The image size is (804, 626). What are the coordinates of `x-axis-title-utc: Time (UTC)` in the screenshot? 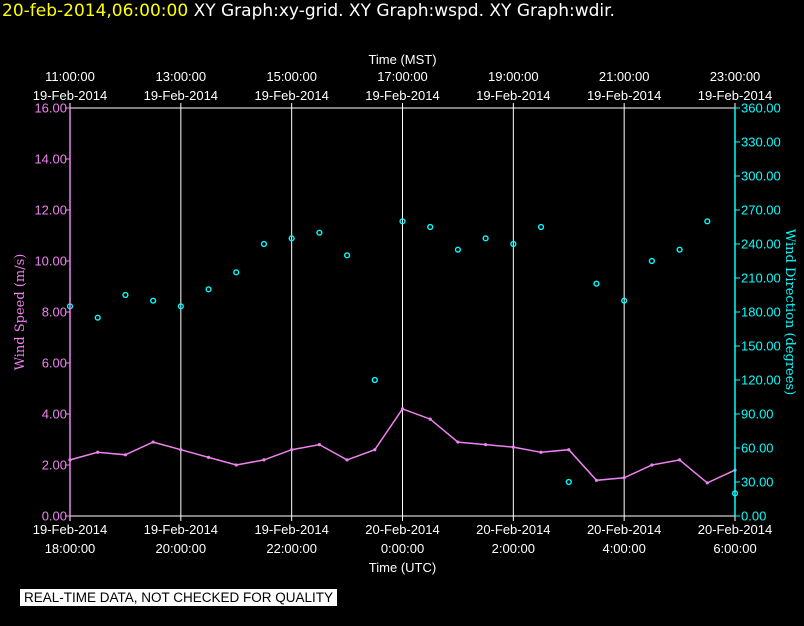 It's located at (402, 567).